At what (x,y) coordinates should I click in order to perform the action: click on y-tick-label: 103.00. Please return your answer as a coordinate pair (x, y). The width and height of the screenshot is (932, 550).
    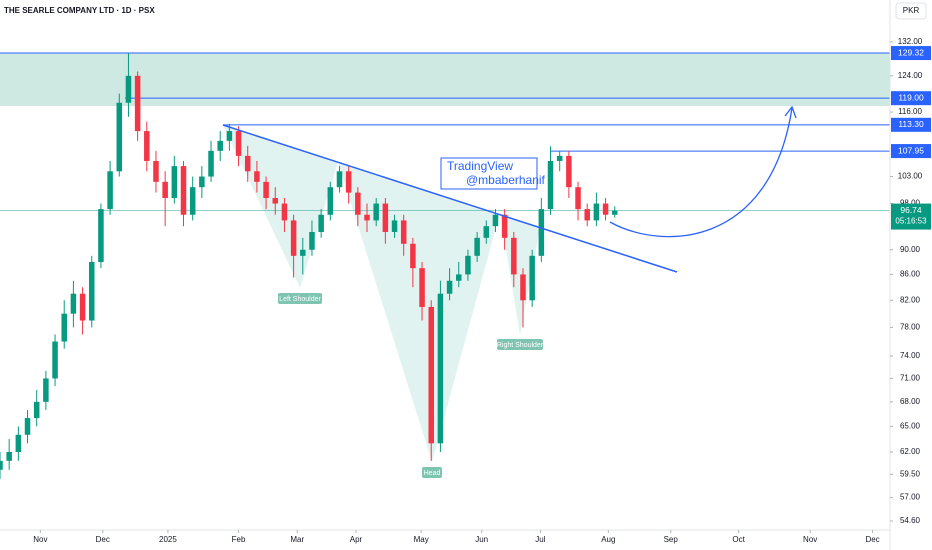
    Looking at the image, I should click on (910, 176).